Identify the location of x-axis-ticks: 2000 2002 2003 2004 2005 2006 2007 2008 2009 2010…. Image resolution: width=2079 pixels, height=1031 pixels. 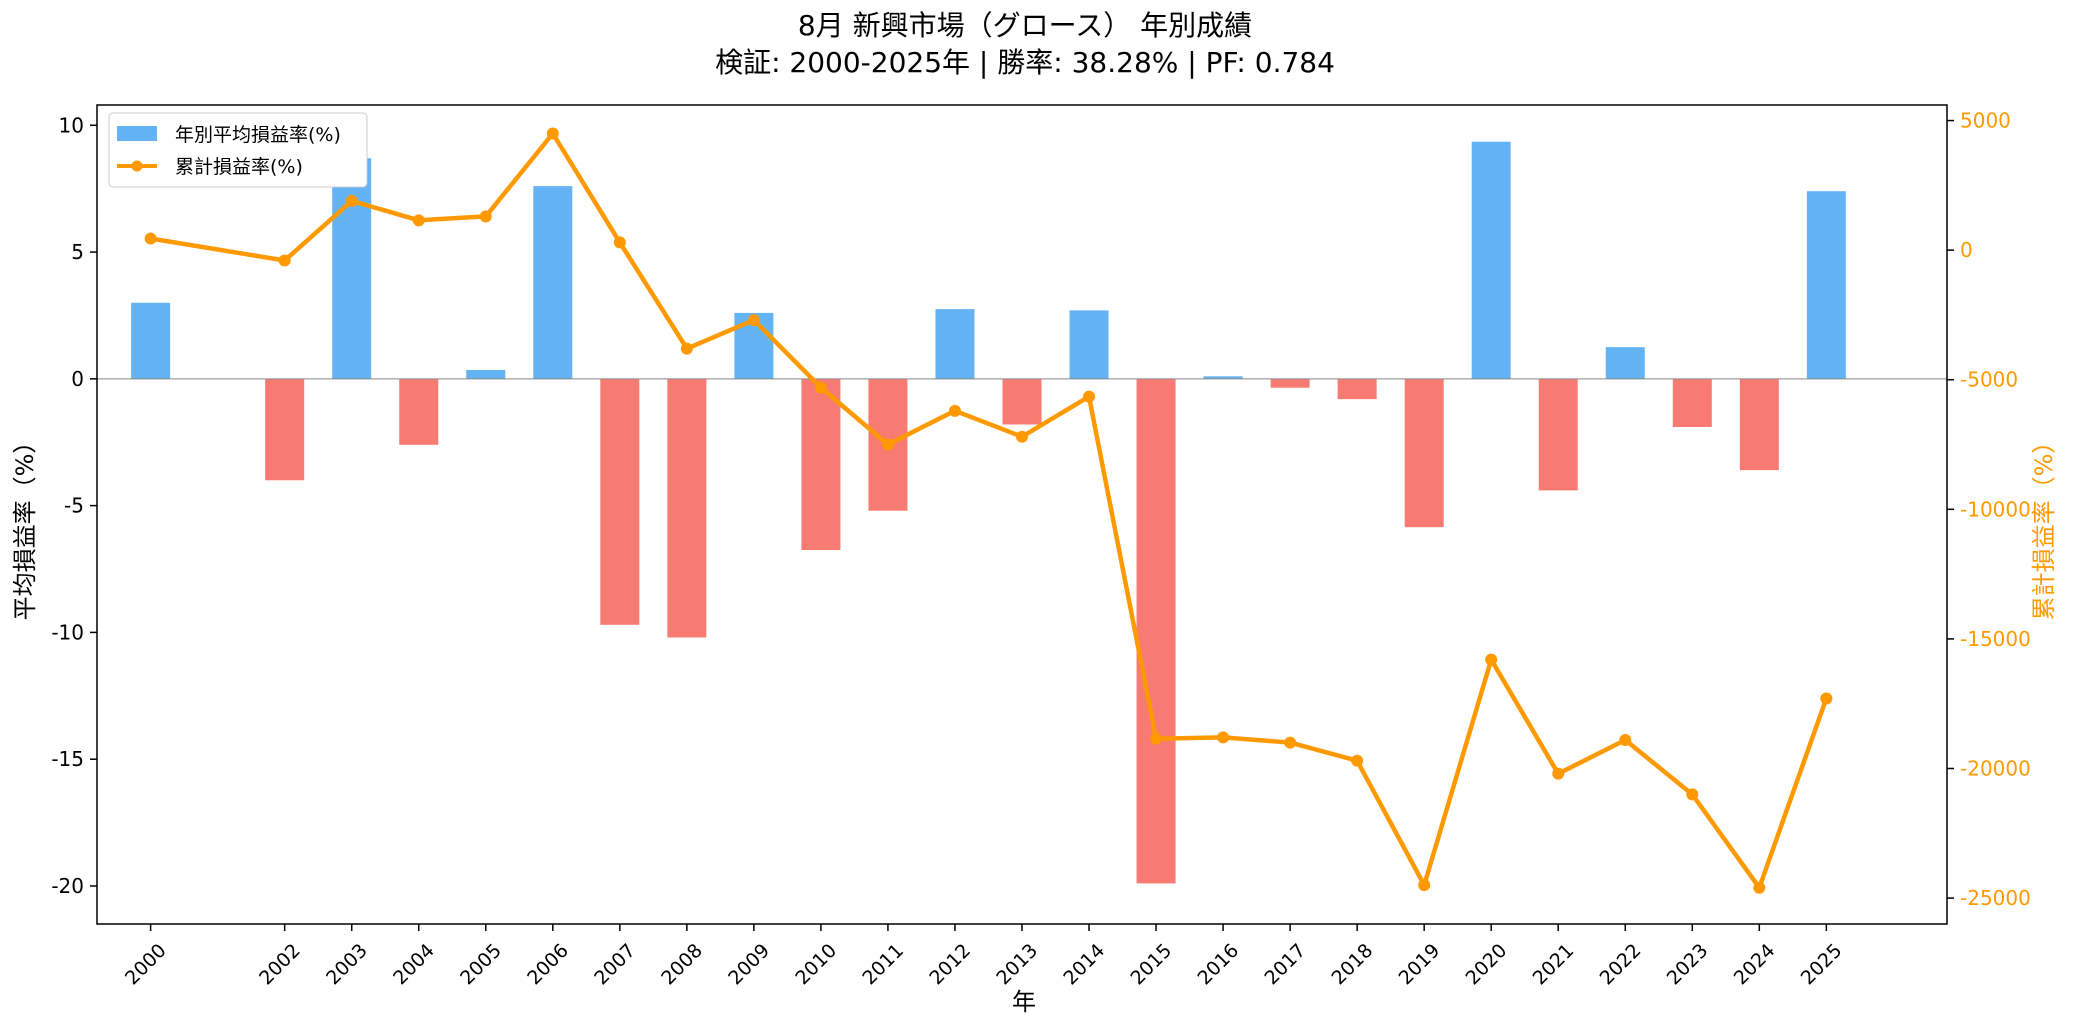
(983, 956).